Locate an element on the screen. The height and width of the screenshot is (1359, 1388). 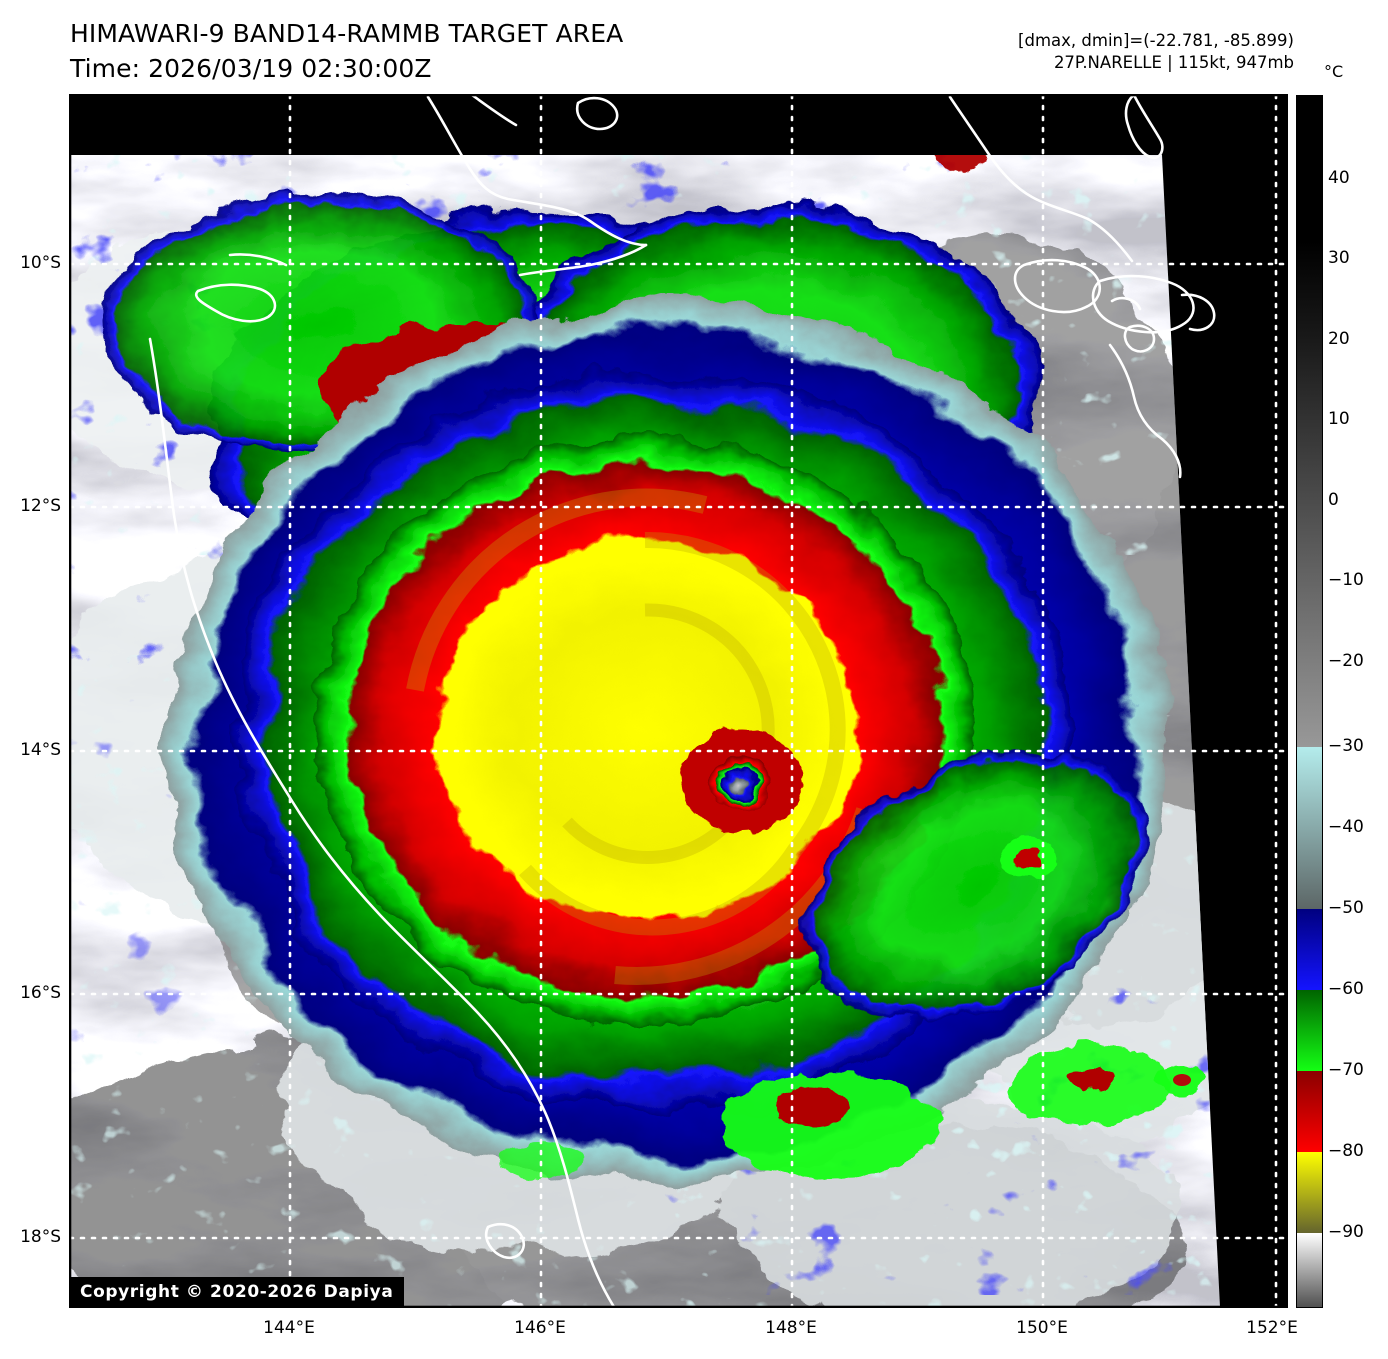
colorbar-tick: −70 is located at coordinates (1346, 1070).